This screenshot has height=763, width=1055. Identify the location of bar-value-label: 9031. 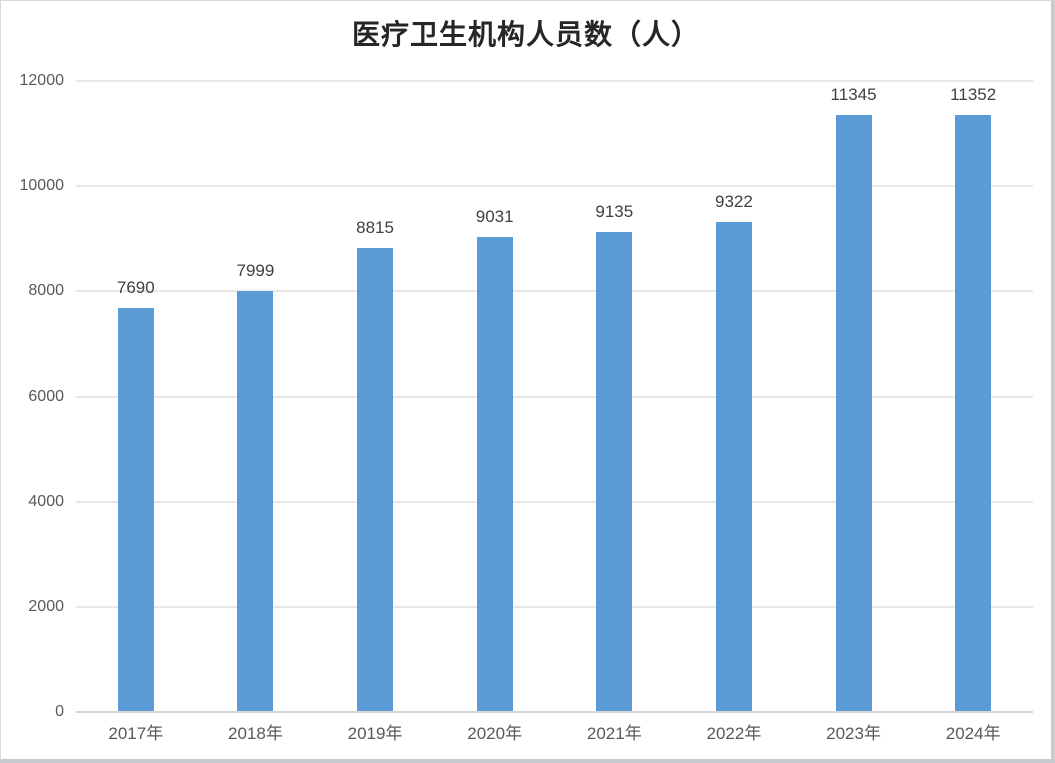
(494, 217).